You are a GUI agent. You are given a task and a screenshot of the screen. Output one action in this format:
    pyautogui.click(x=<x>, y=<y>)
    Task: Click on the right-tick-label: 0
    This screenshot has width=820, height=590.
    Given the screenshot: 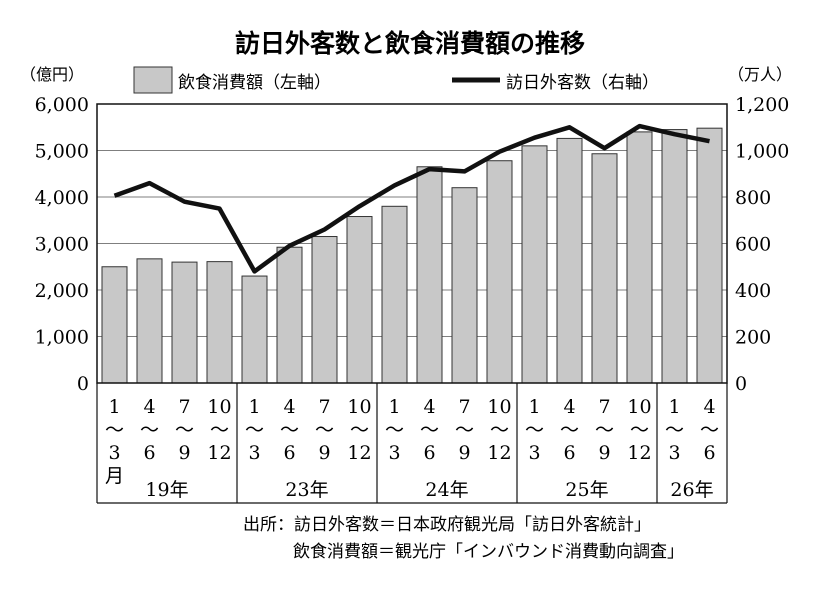 What is the action you would take?
    pyautogui.click(x=741, y=384)
    